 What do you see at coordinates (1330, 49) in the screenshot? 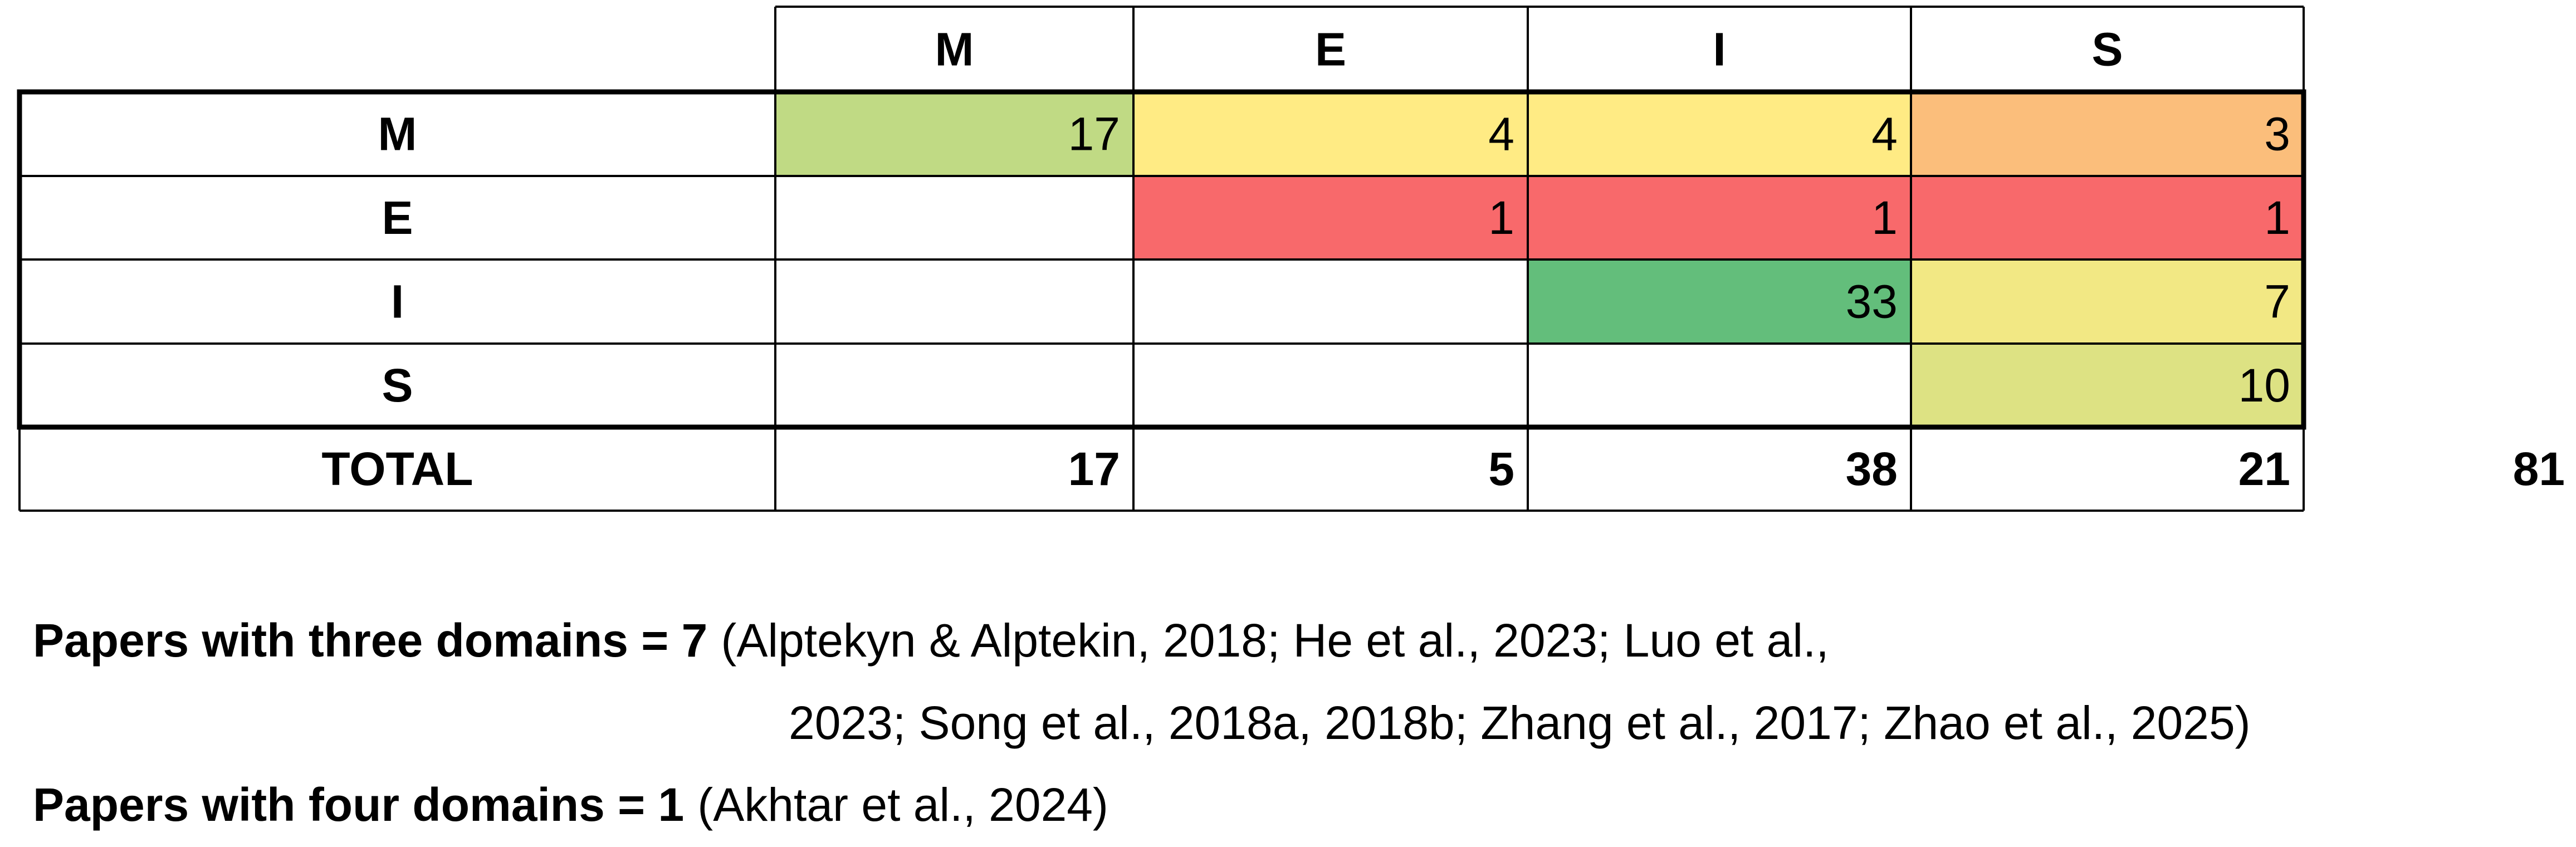
I see `column-header: E` at bounding box center [1330, 49].